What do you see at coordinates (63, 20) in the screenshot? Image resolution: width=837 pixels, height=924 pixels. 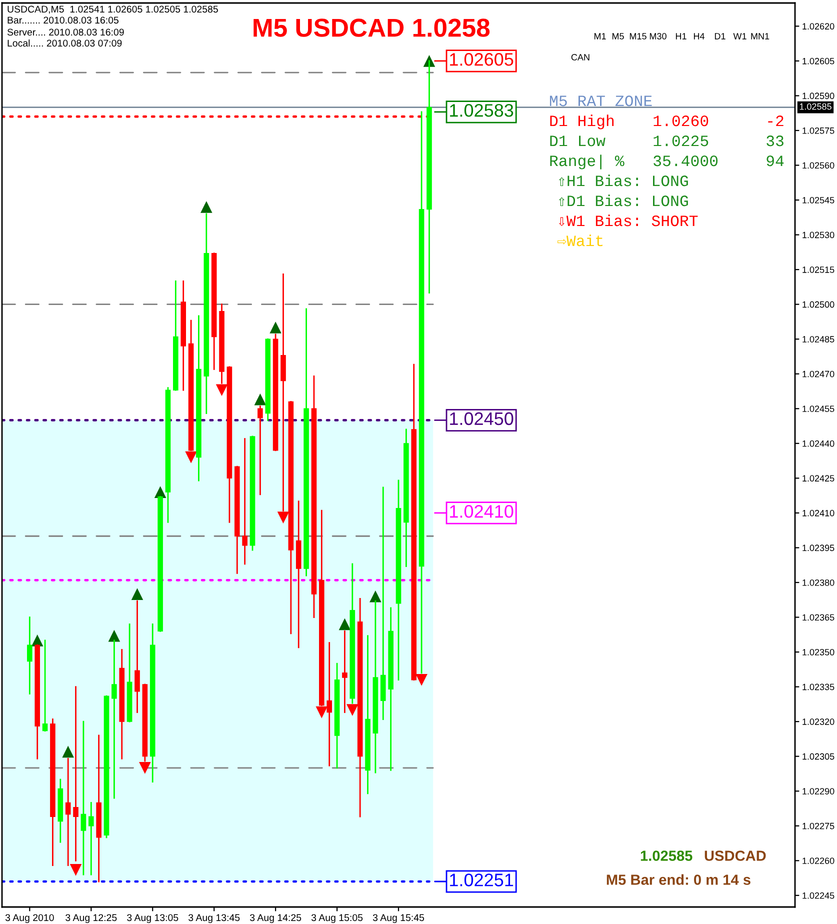 I see `annotation: Bar....... 2010.08.03 16:05` at bounding box center [63, 20].